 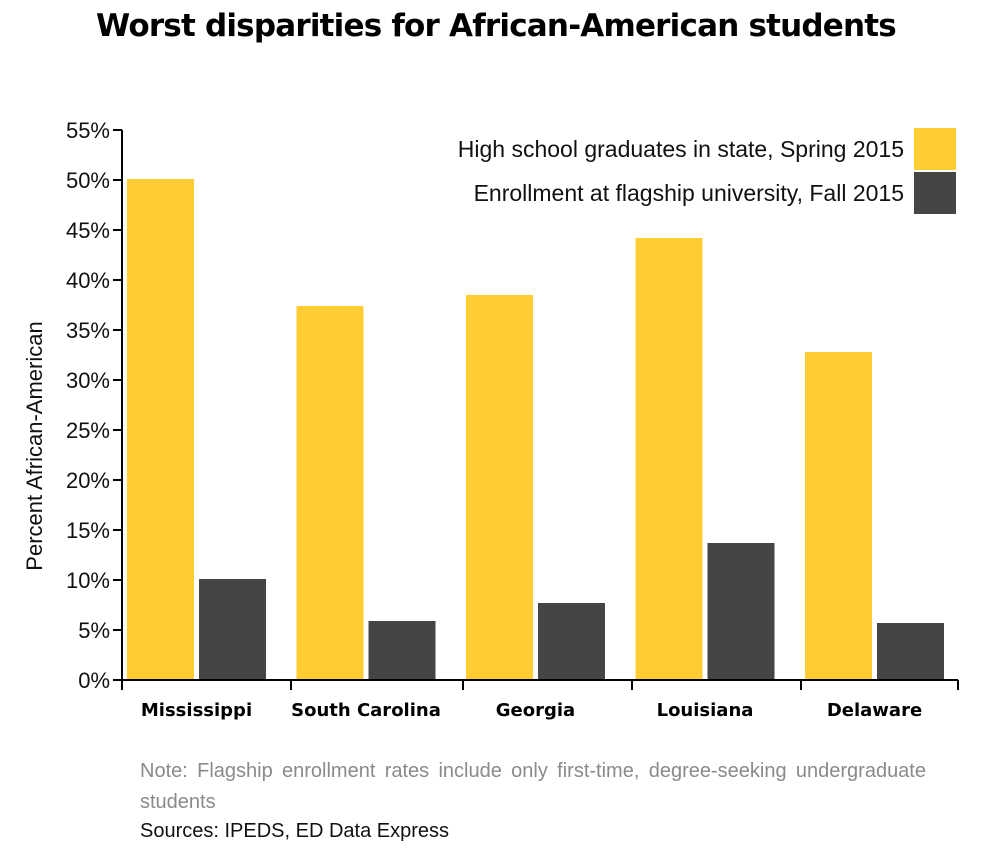 I want to click on y-tick-label: 0%, so click(x=94, y=680).